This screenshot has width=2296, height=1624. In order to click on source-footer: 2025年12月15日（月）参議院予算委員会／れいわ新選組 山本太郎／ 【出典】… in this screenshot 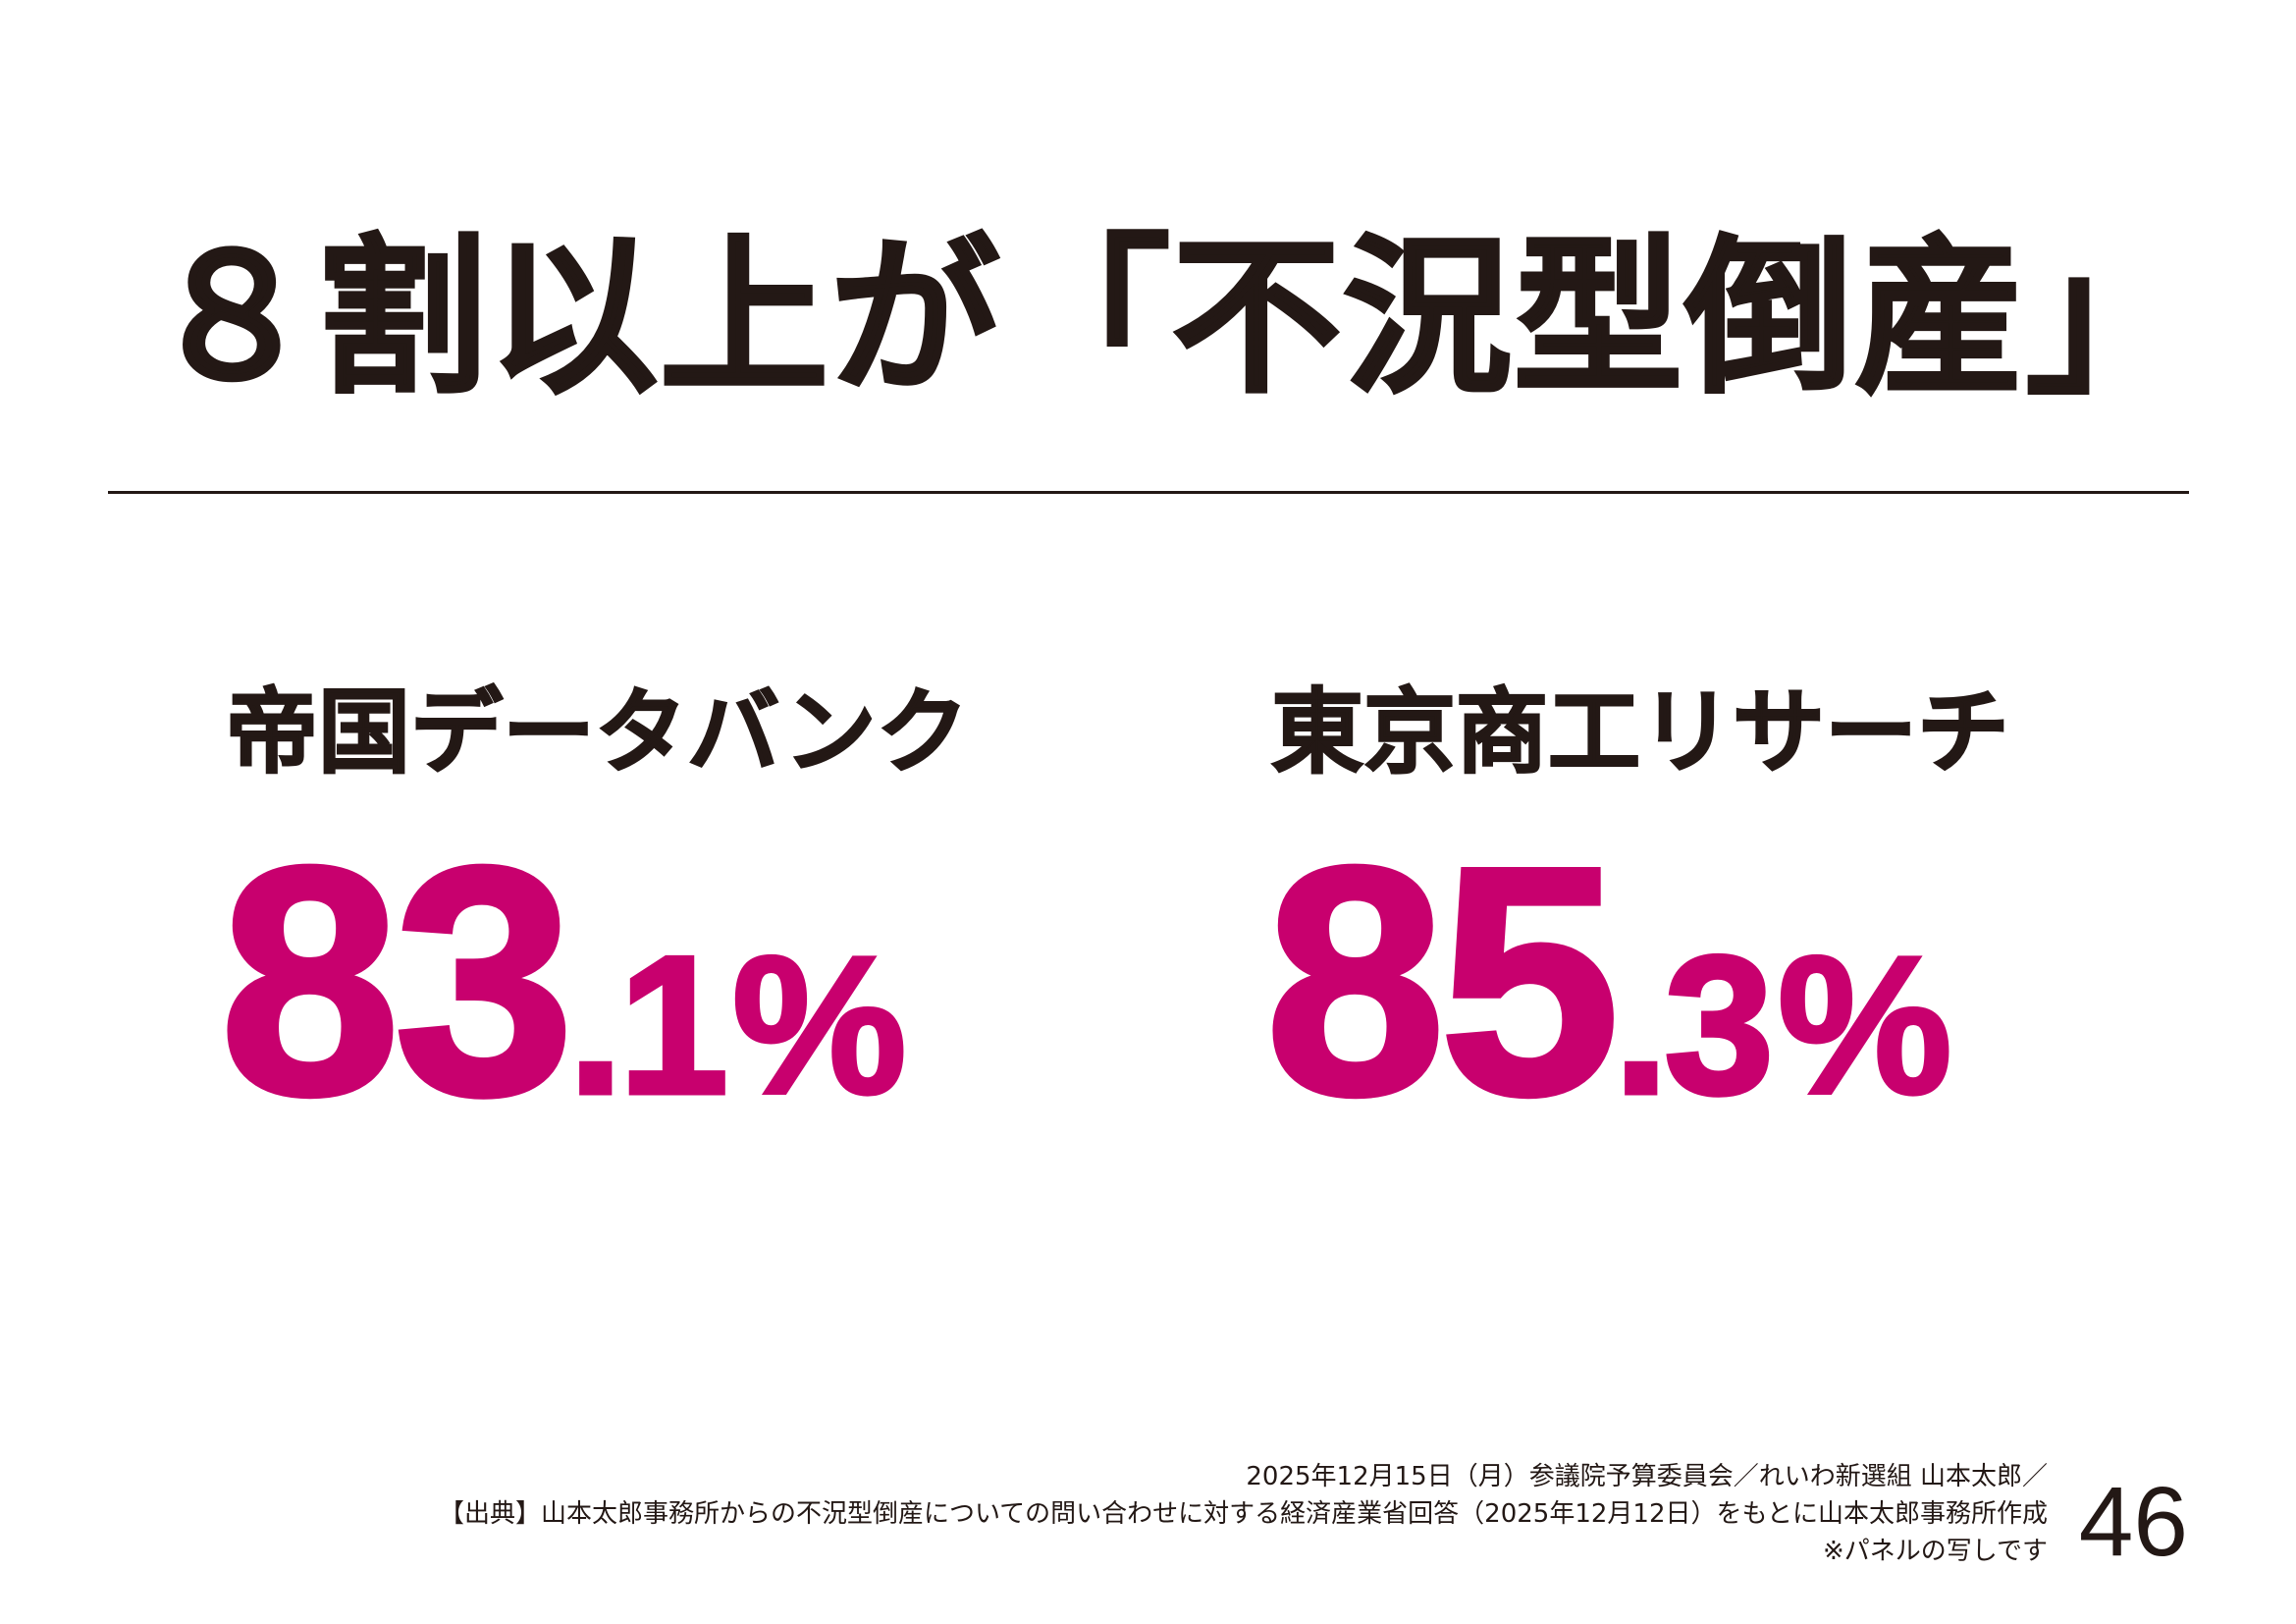, I will do `click(1243, 1514)`.